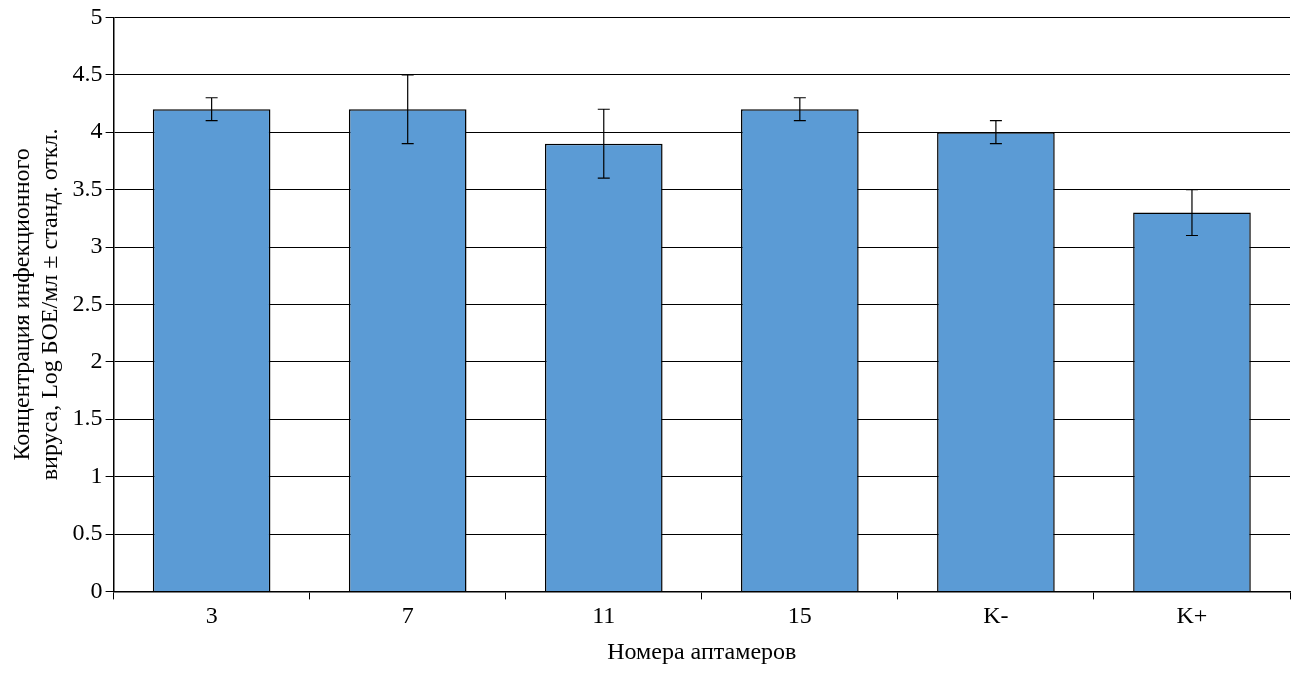 This screenshot has height=675, width=1306. Describe the element at coordinates (96, 130) in the screenshot. I see `y-tick-label: 4` at that location.